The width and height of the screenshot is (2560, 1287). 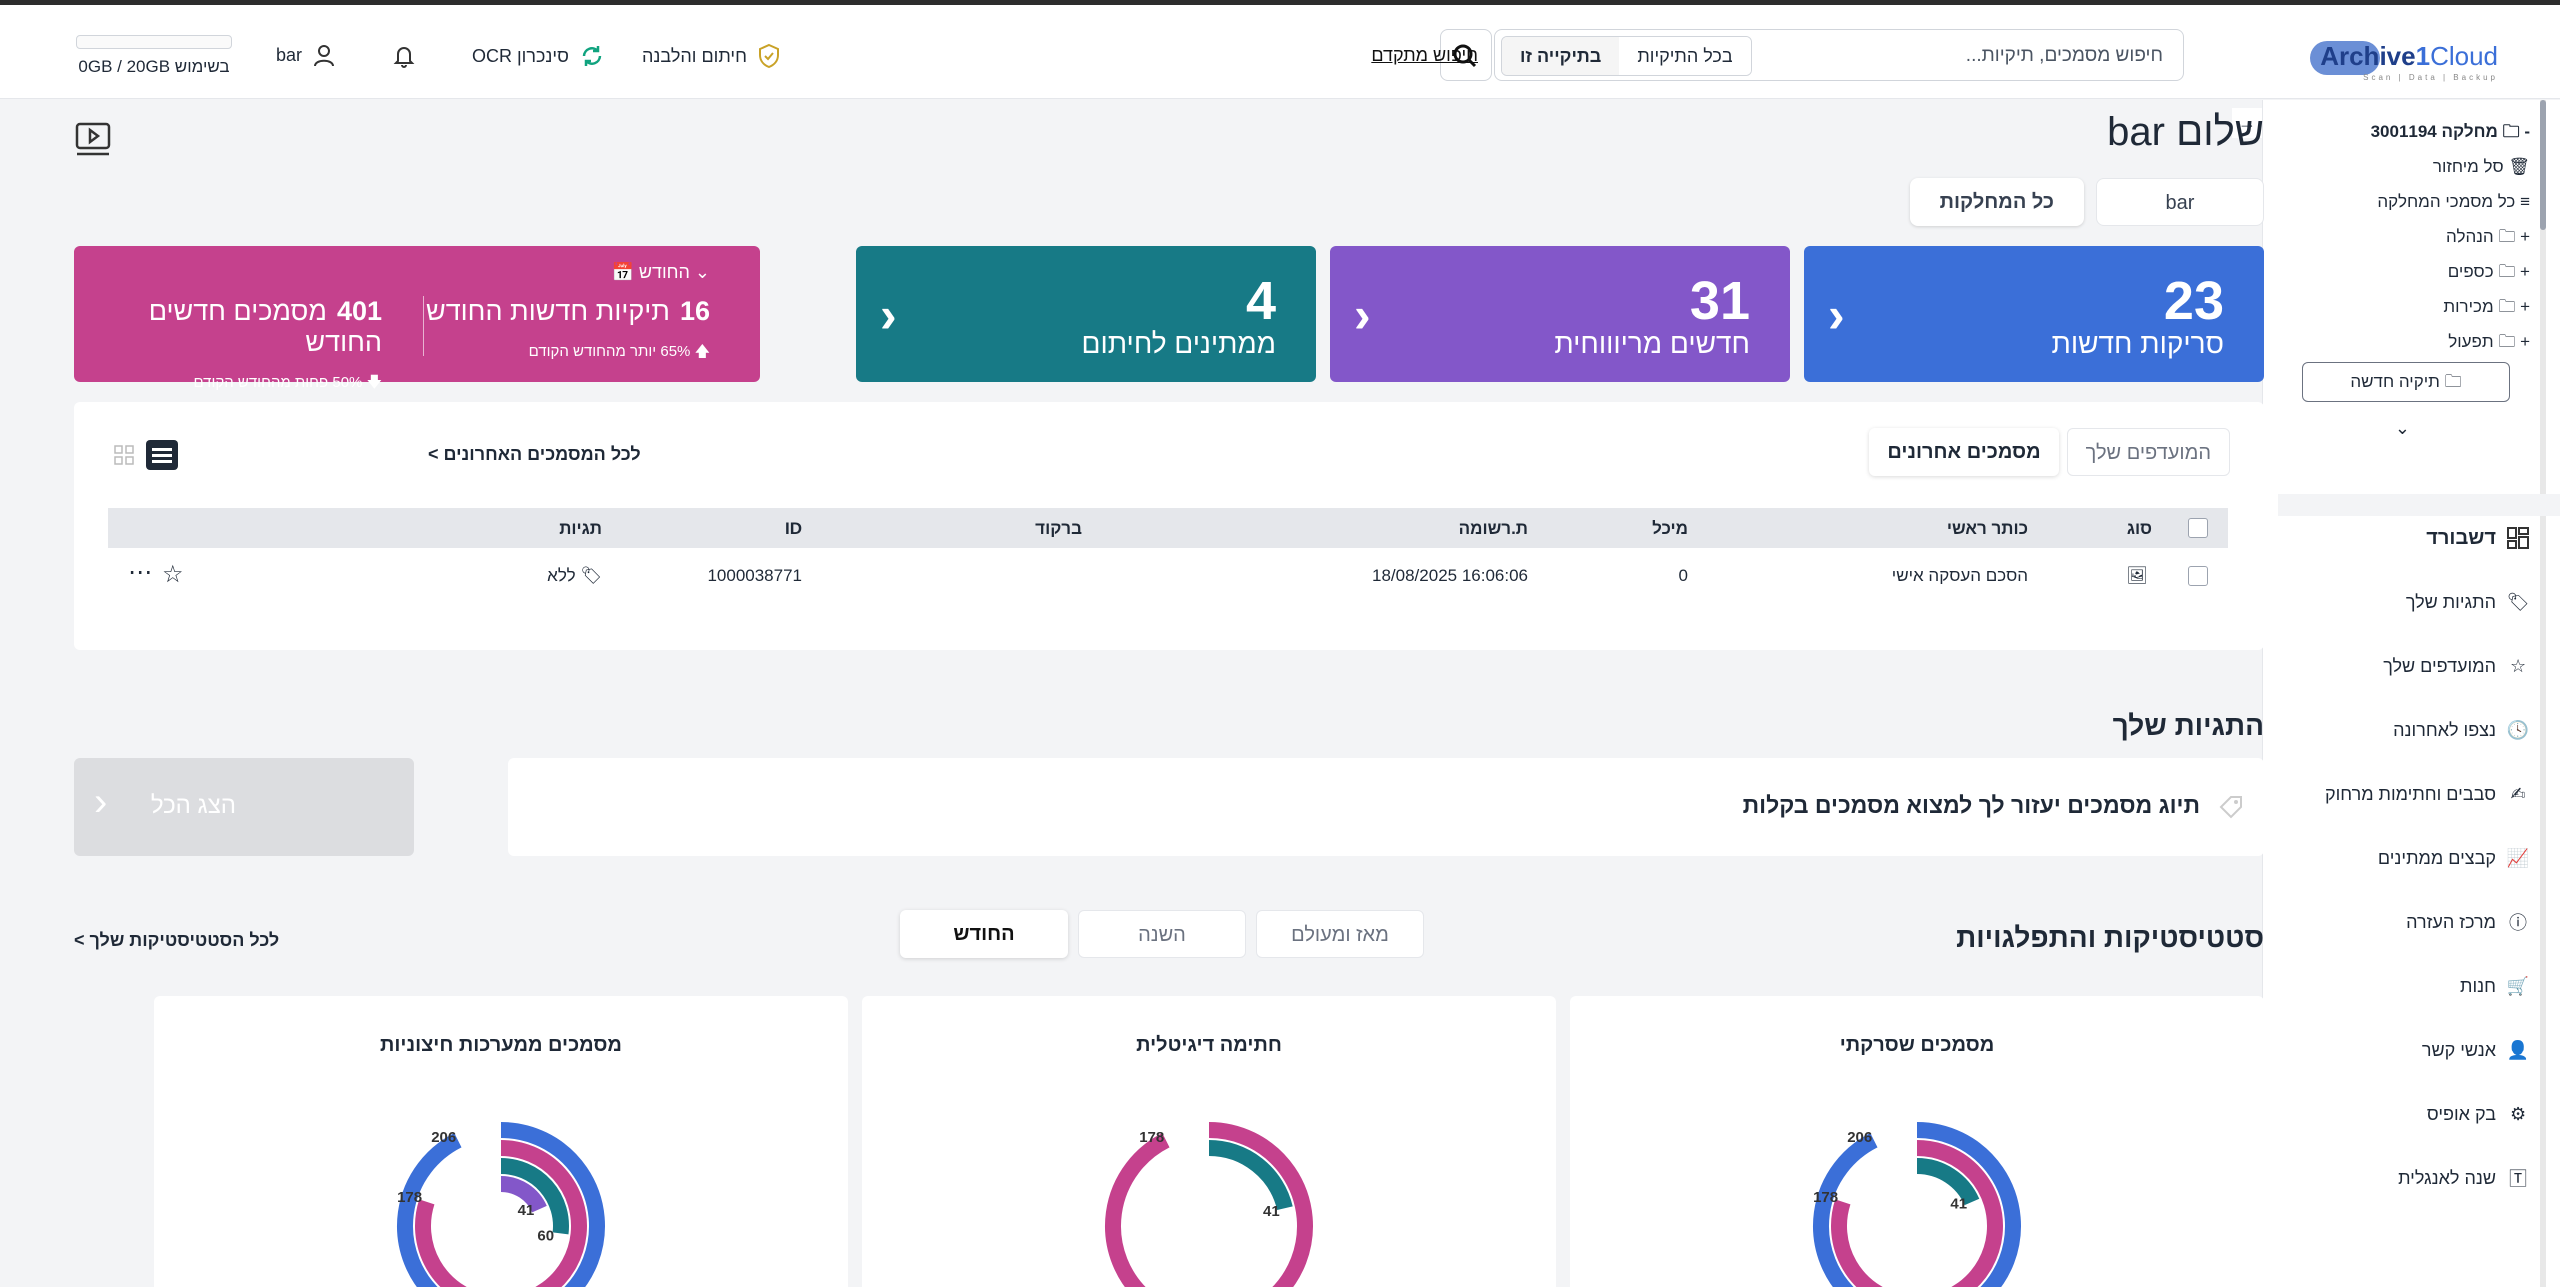 What do you see at coordinates (423, 326) in the screenshot?
I see `card-divider` at bounding box center [423, 326].